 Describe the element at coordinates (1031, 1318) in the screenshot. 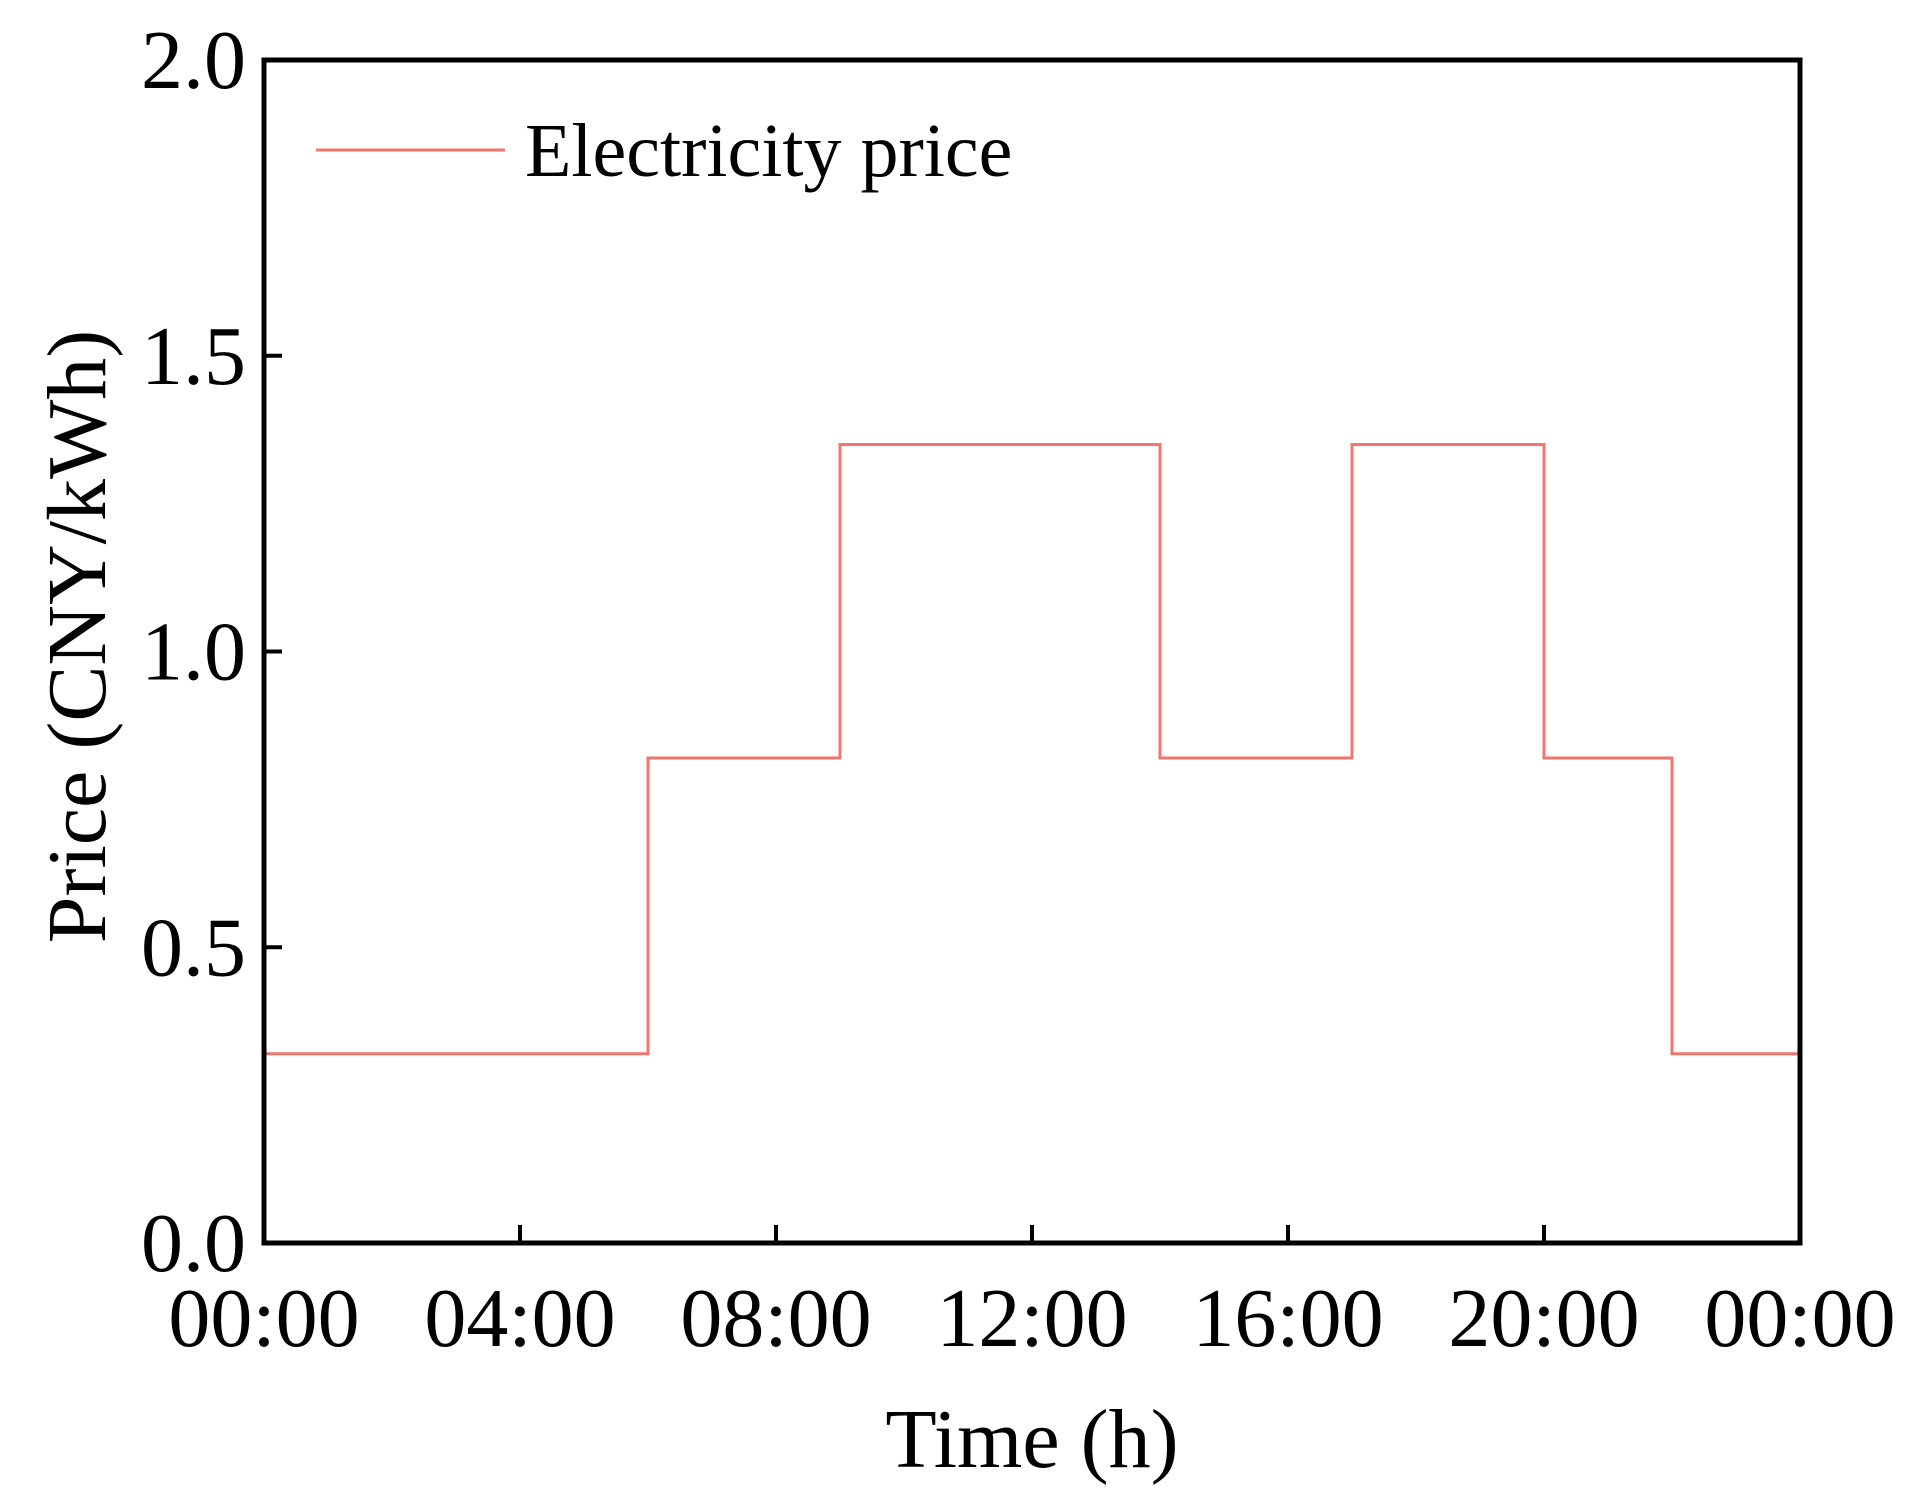

I see `x-tick-label: 12:00` at that location.